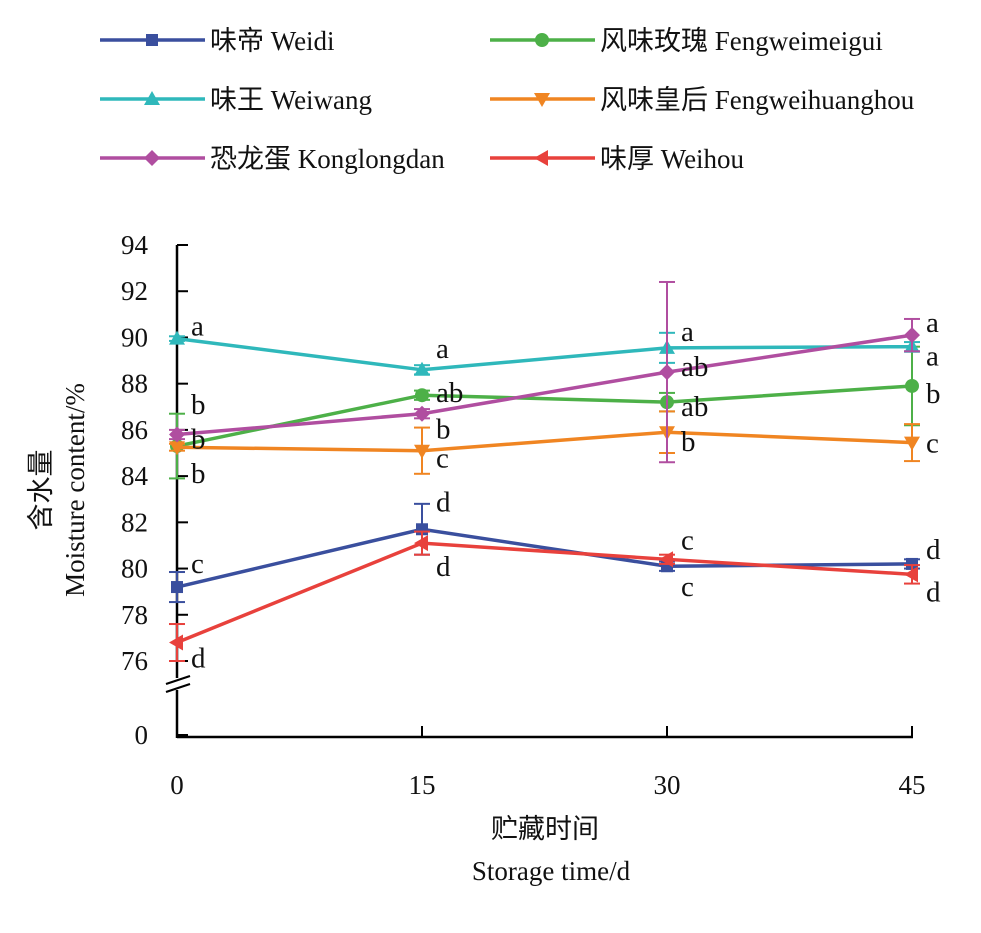 The image size is (981, 933). Describe the element at coordinates (272, 41) in the screenshot. I see `legend-label: 味帝 Weidi` at that location.